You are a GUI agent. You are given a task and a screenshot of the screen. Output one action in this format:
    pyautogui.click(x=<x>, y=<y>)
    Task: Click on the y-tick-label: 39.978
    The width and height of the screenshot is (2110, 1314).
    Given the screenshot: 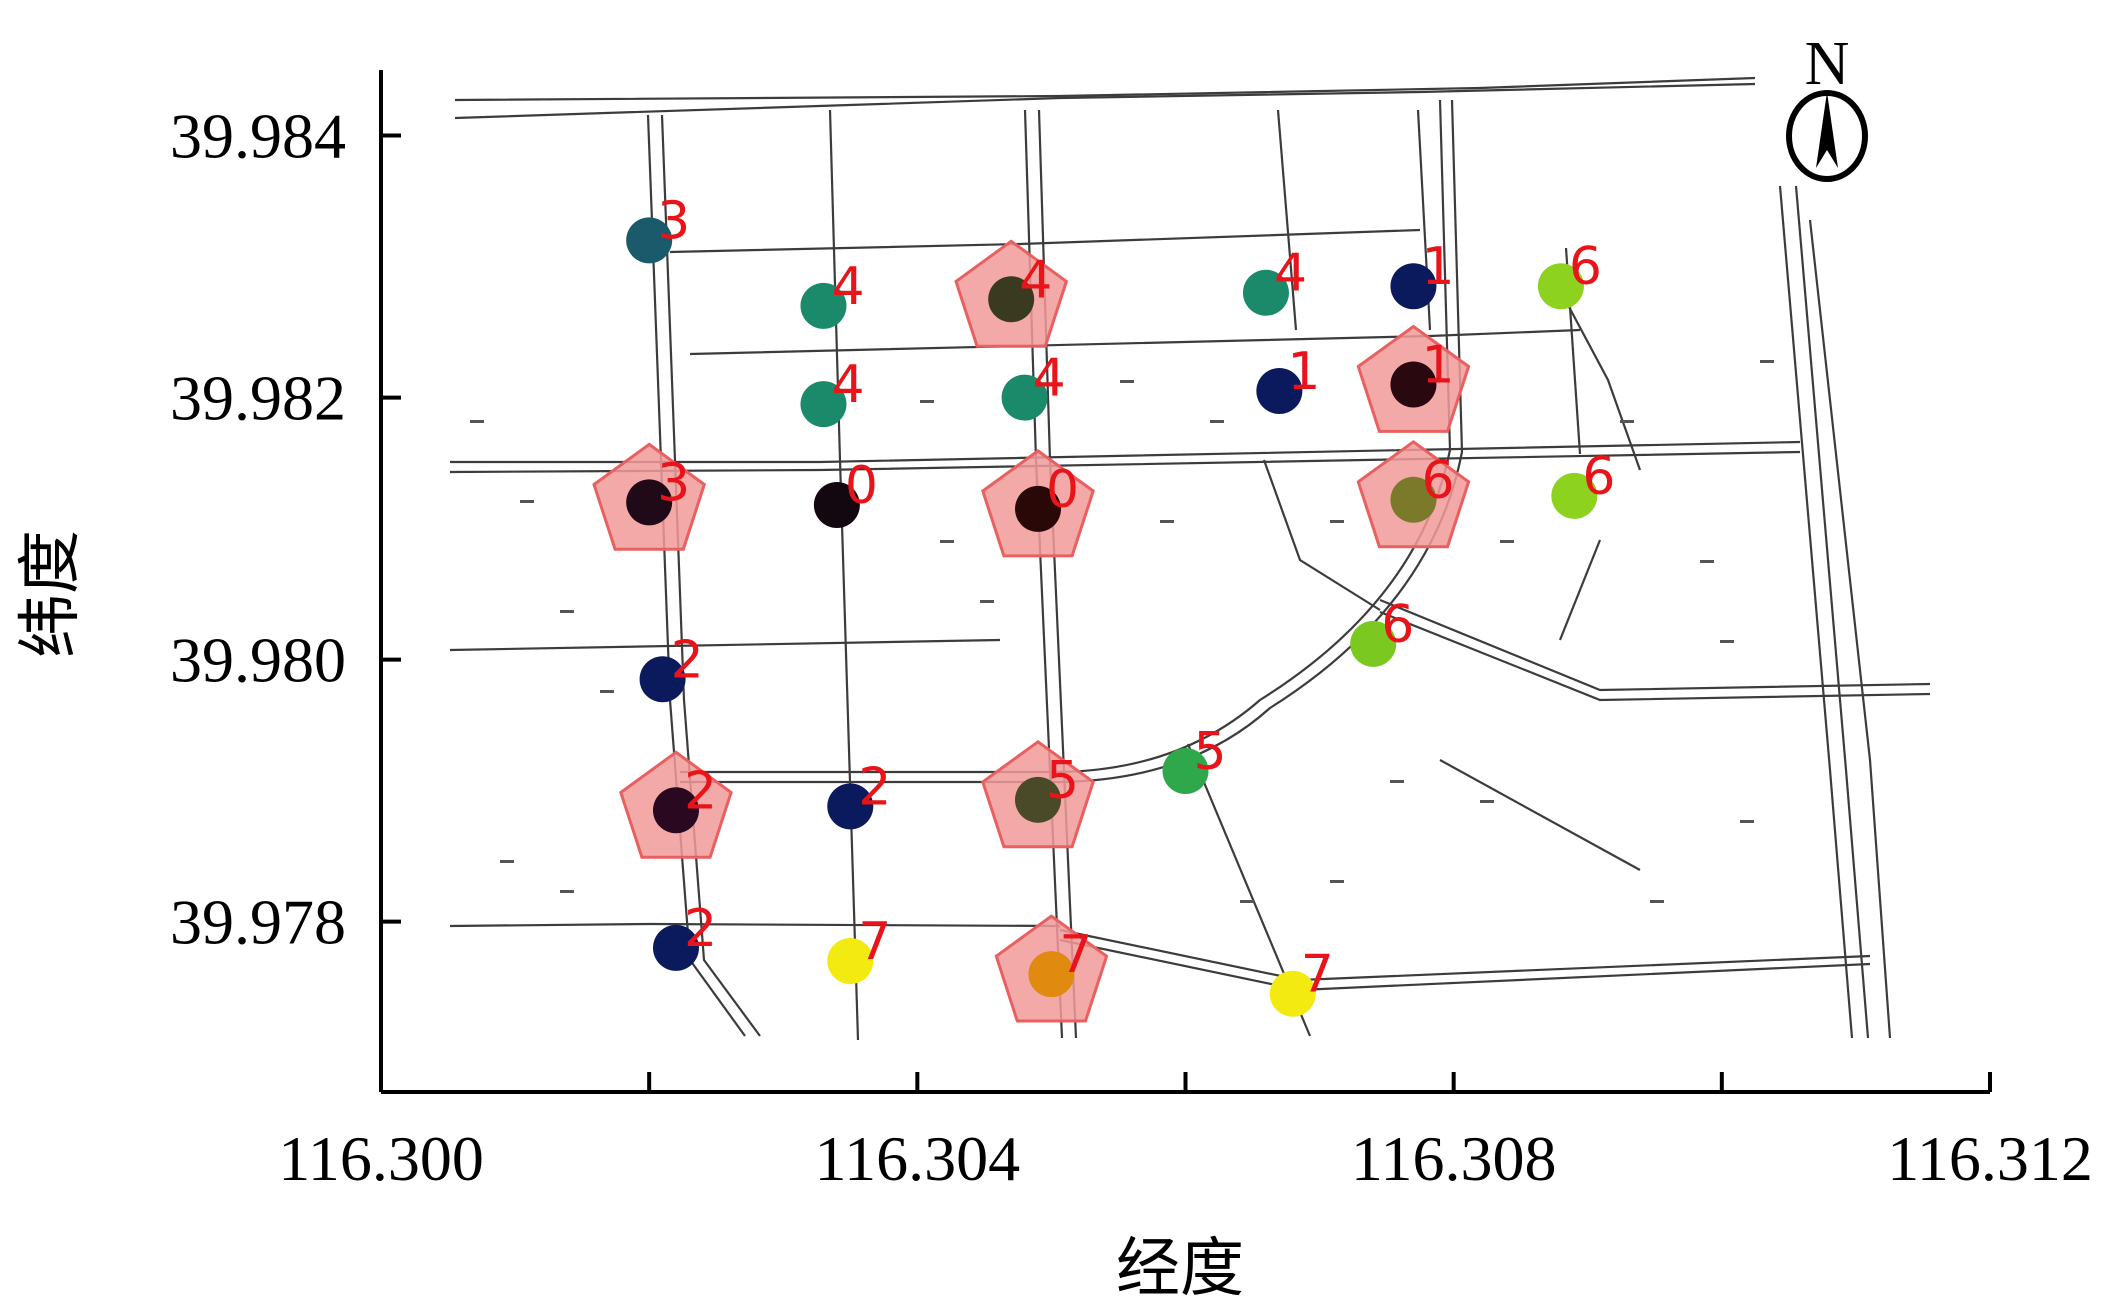 What is the action you would take?
    pyautogui.click(x=258, y=922)
    